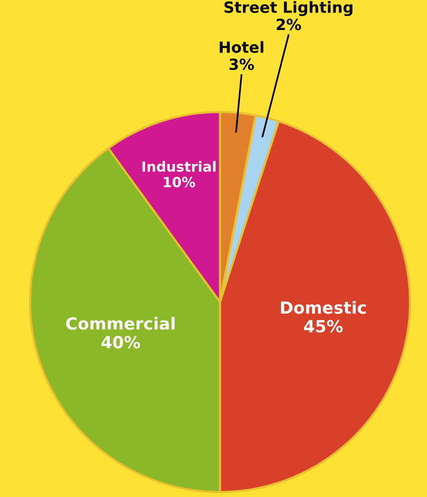 This screenshot has width=427, height=497. Describe the element at coordinates (288, 24) in the screenshot. I see `data-label: 2%` at that location.